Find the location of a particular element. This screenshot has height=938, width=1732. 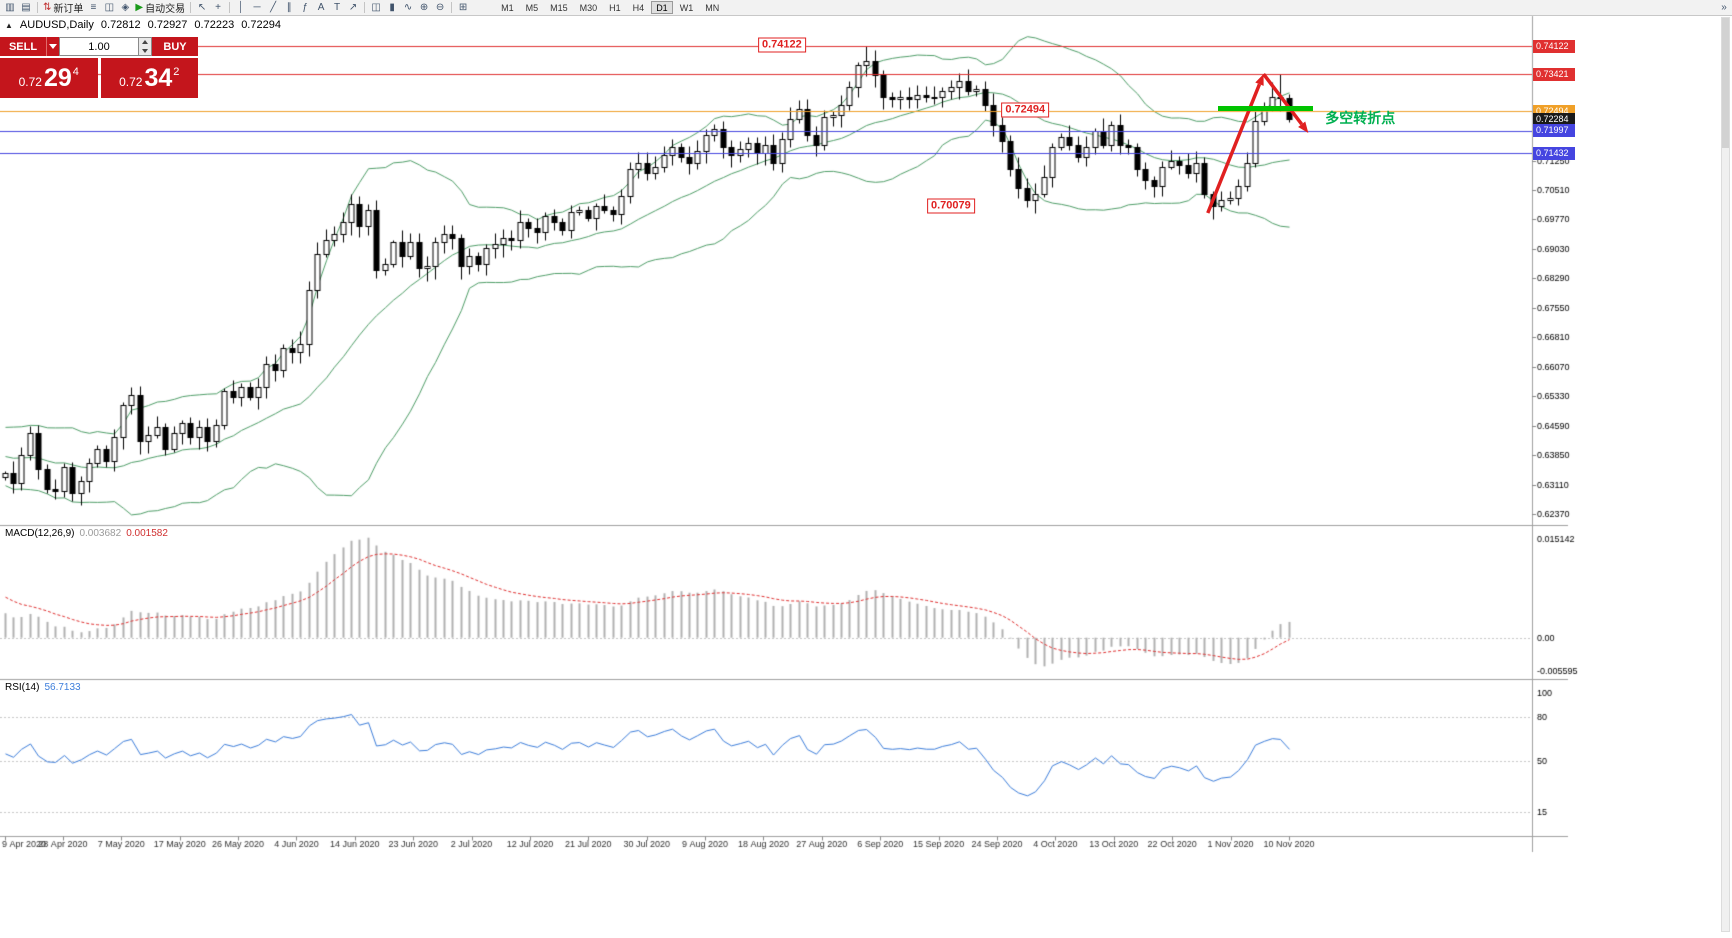

rsi-value: 56.7133 is located at coordinates (62, 687).